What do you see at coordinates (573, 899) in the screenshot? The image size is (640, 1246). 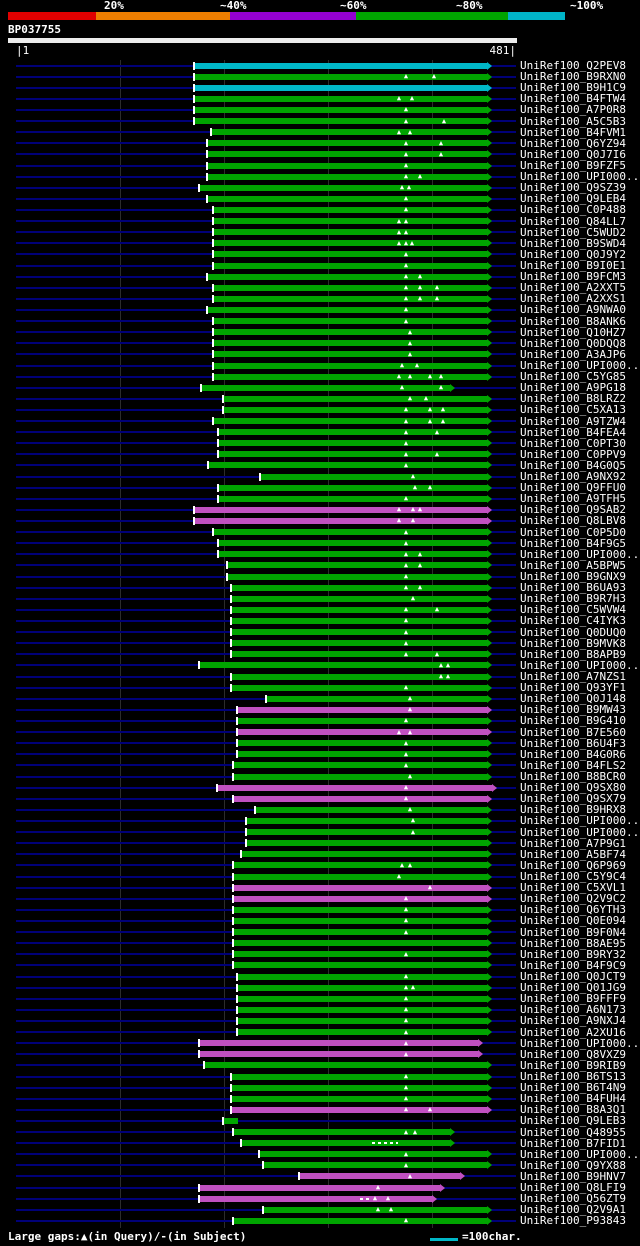 I see `hit-label: UniRef100_Q2V9C2` at bounding box center [573, 899].